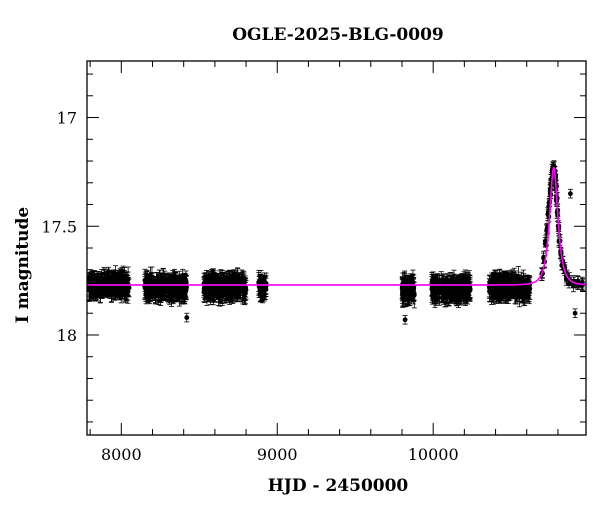  What do you see at coordinates (23, 265) in the screenshot?
I see `y-axis-label: I magnitude` at bounding box center [23, 265].